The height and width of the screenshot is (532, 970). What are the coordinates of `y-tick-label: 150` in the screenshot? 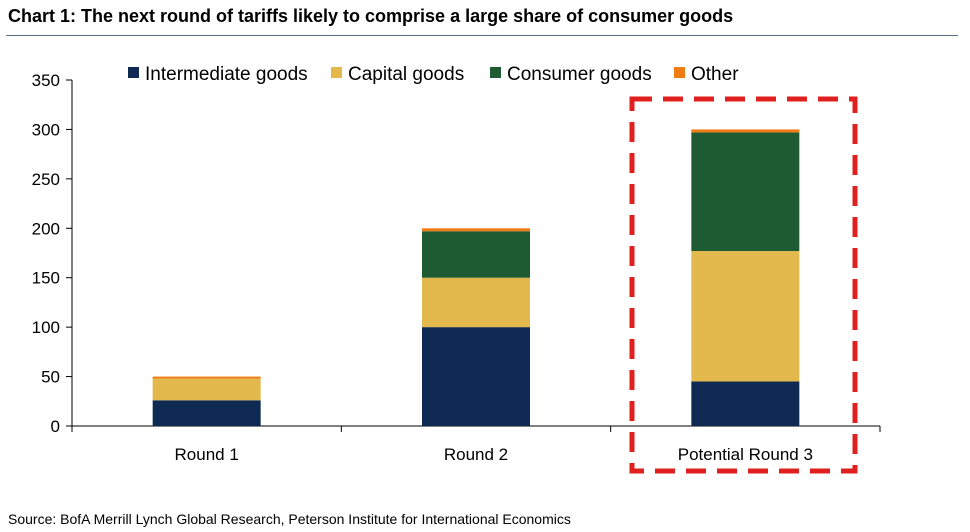 It's located at (46, 278).